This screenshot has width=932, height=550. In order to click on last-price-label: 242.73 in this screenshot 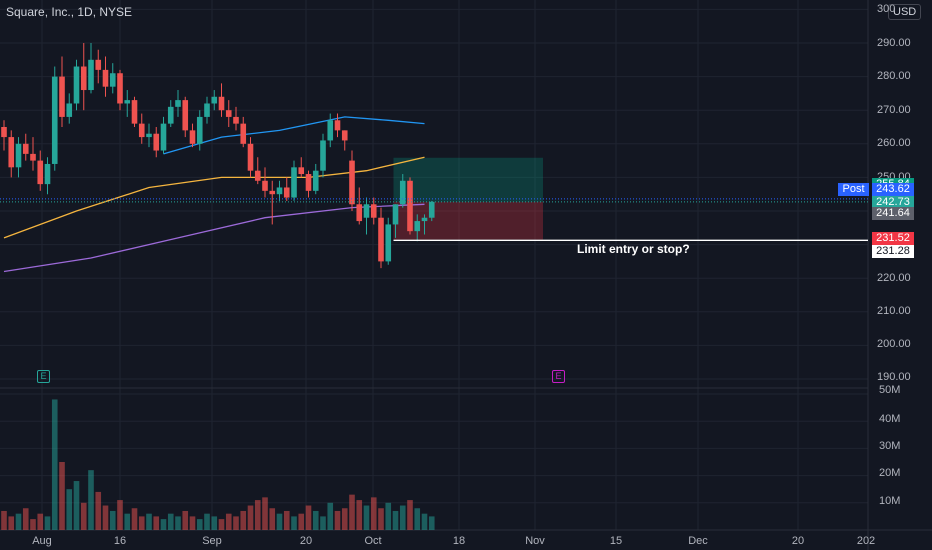, I will do `click(893, 202)`.